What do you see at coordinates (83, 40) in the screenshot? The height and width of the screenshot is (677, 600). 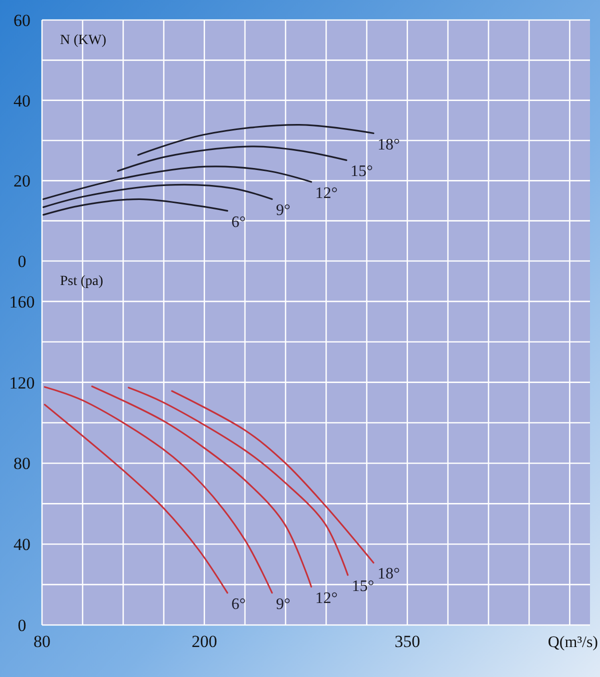 I see `y-axis-title: N (KW)` at bounding box center [83, 40].